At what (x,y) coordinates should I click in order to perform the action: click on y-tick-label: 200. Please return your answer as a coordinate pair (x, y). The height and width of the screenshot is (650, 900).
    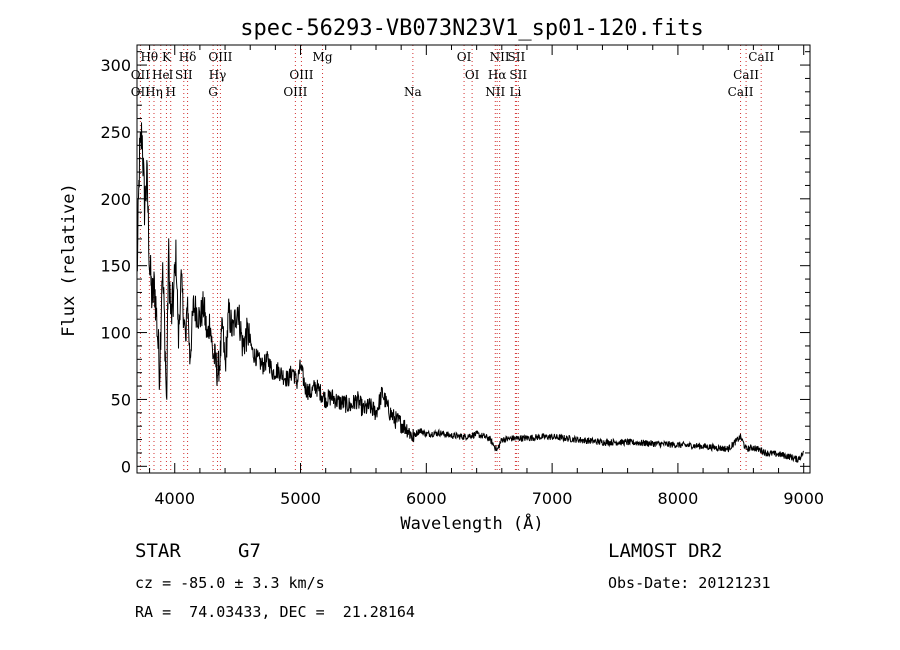
    Looking at the image, I should click on (115, 199).